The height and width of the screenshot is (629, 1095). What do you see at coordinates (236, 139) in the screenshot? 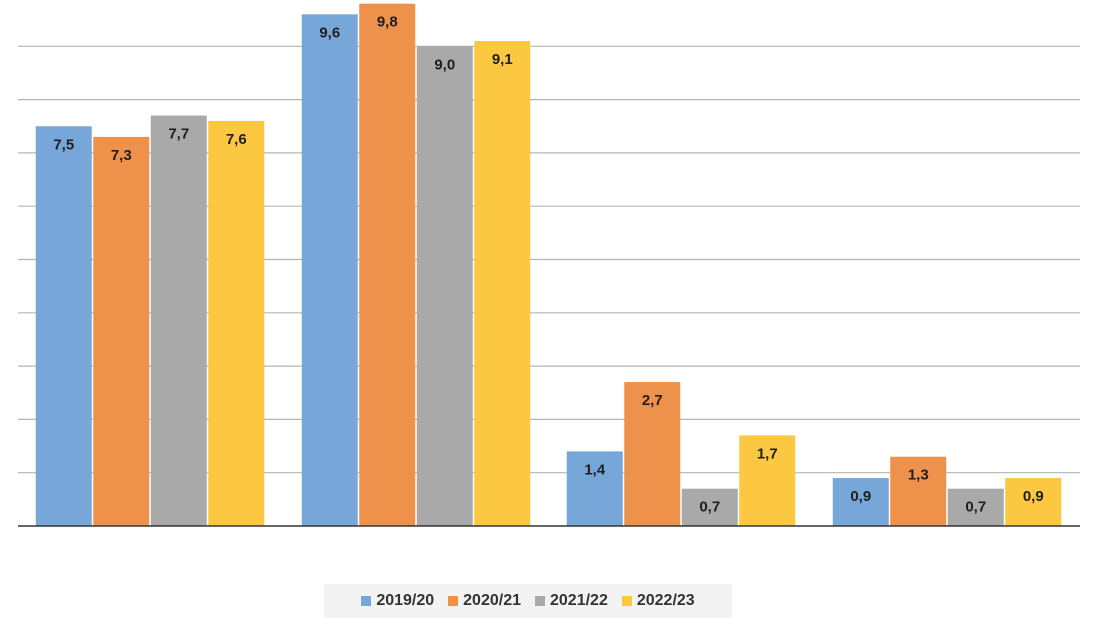
I see `data-label-2022-23-group-1: 7,6` at bounding box center [236, 139].